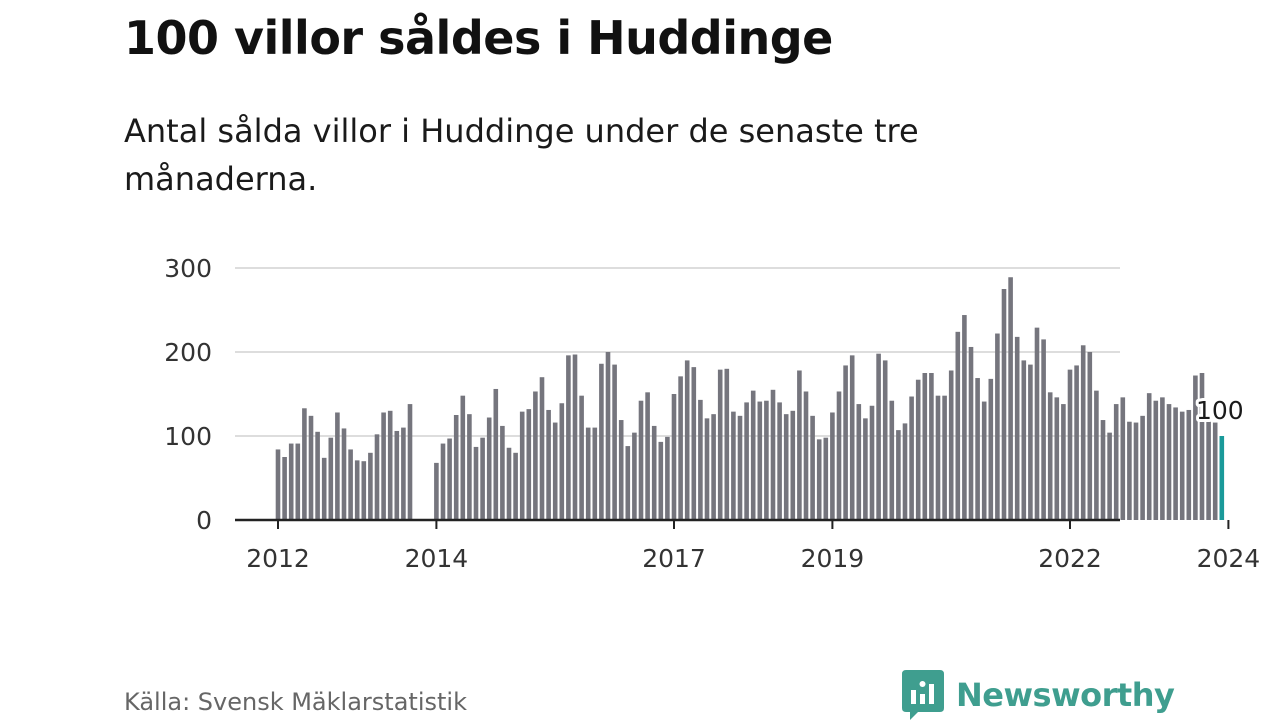 This screenshot has width=1280, height=720. What do you see at coordinates (1222, 478) in the screenshot?
I see `bar-highlight` at bounding box center [1222, 478].